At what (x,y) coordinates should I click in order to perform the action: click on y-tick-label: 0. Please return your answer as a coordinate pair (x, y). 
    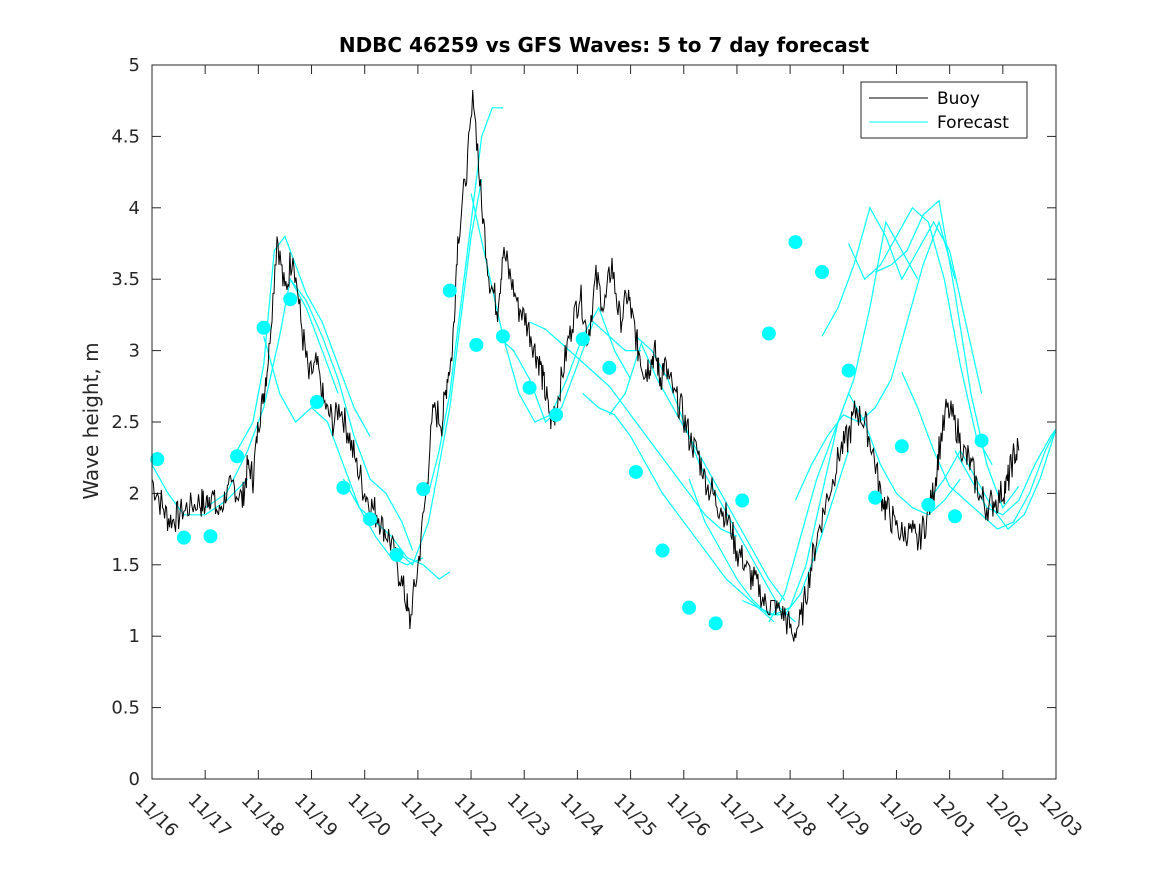
    Looking at the image, I should click on (134, 779).